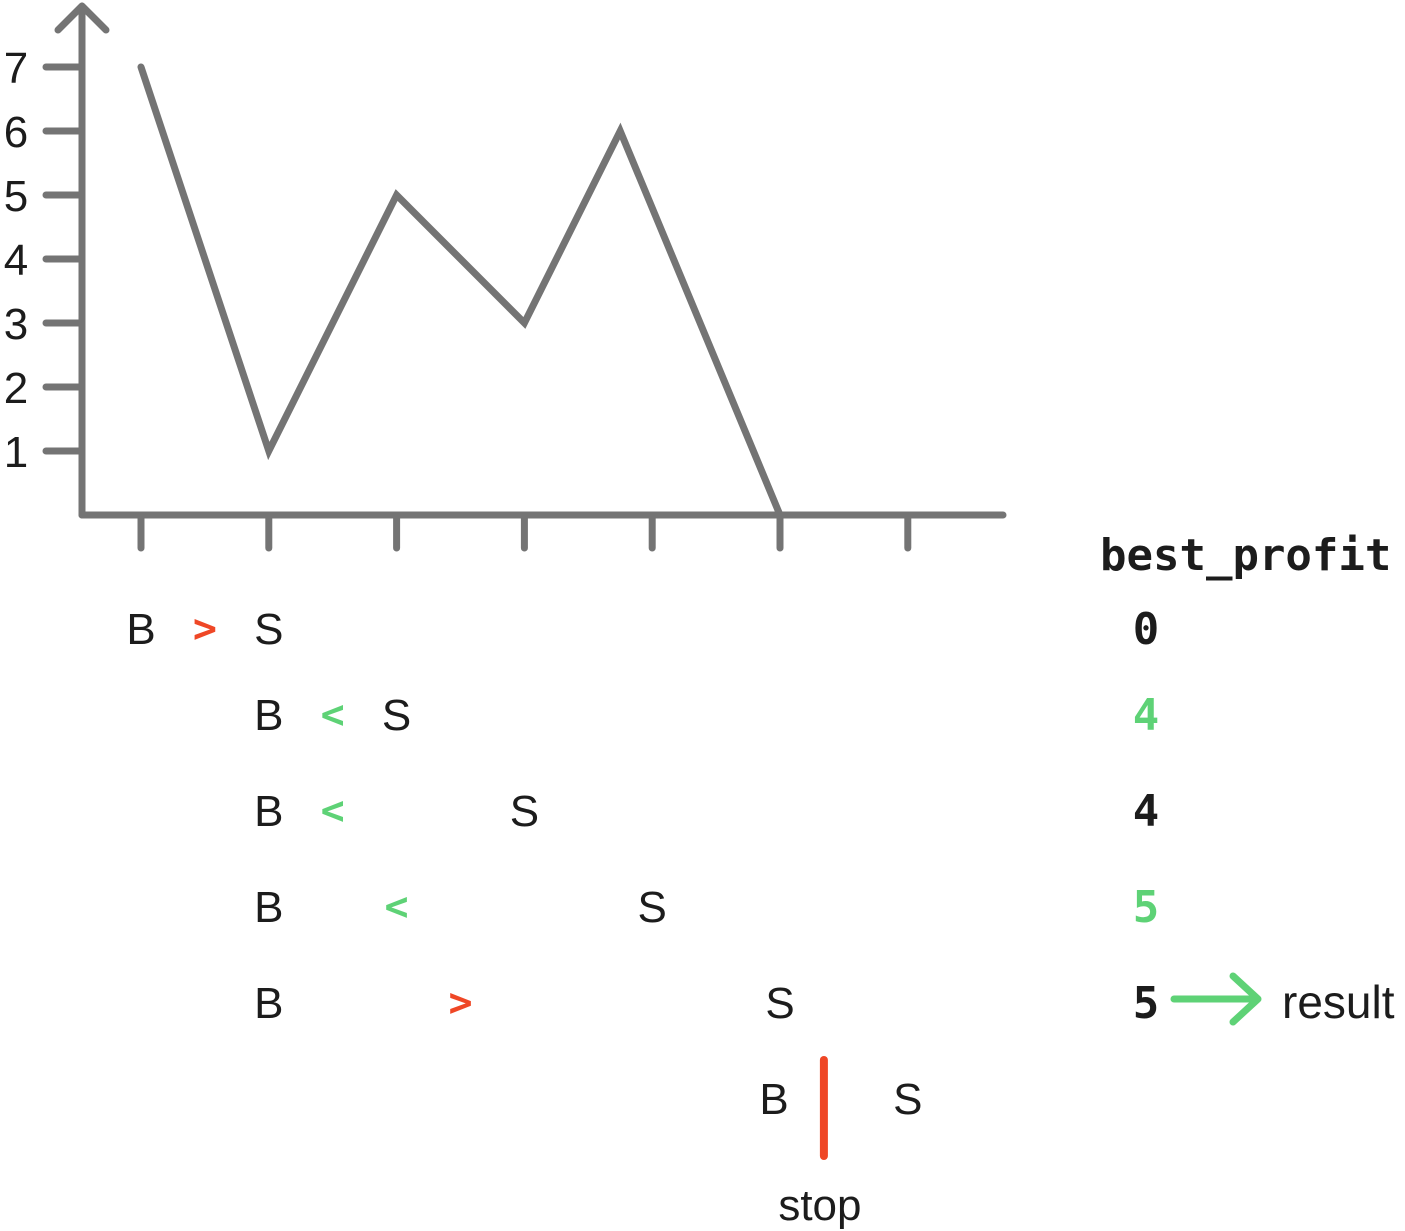  I want to click on y-tick-label: 4, so click(16, 260).